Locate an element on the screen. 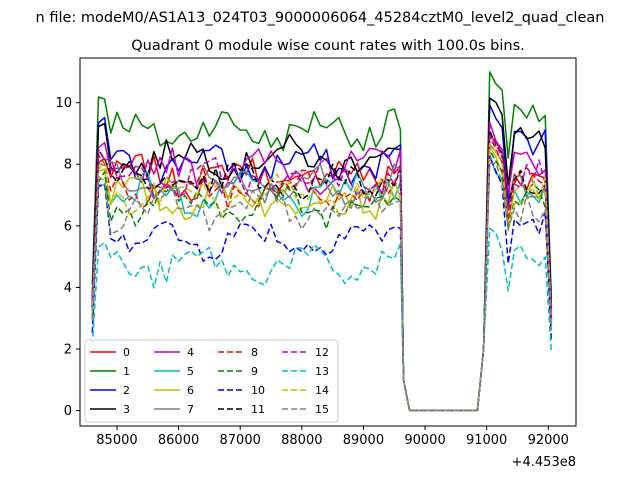  y-tick-label: 4 is located at coordinates (68, 288).